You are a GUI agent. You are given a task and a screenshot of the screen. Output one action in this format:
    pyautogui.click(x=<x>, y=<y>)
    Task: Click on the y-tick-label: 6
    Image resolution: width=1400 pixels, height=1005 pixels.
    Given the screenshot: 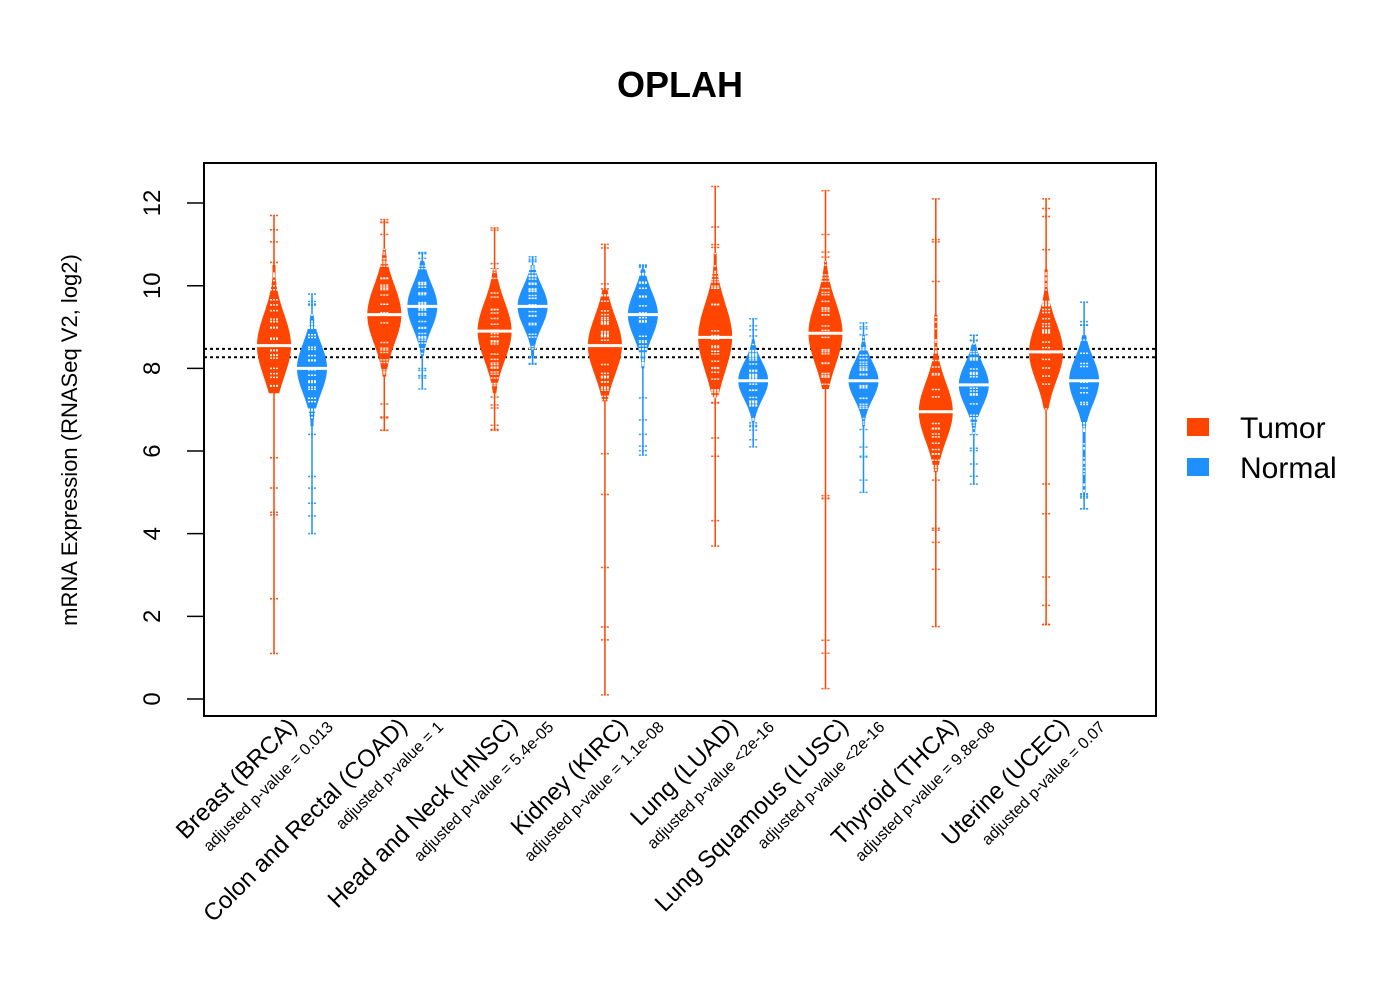 What is the action you would take?
    pyautogui.click(x=152, y=450)
    